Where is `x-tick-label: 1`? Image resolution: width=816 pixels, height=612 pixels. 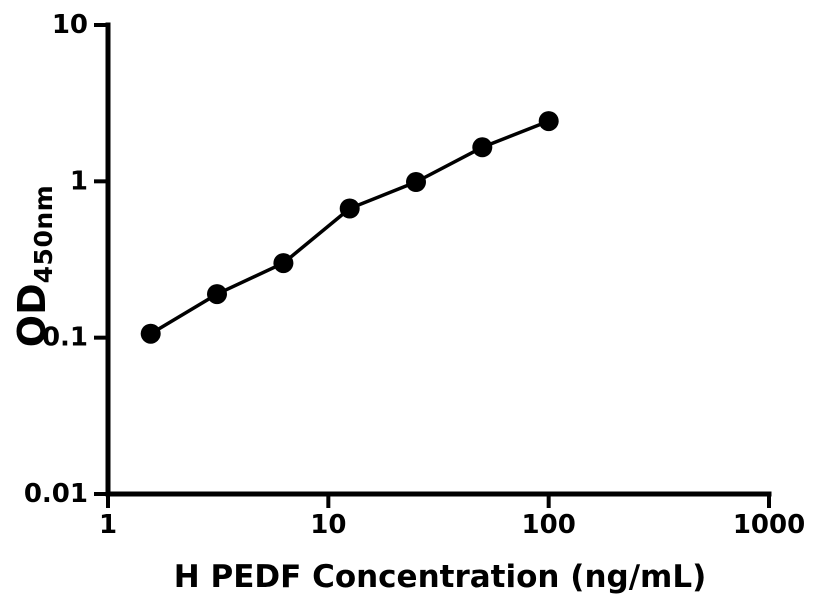 x-tick-label: 1 is located at coordinates (108, 525).